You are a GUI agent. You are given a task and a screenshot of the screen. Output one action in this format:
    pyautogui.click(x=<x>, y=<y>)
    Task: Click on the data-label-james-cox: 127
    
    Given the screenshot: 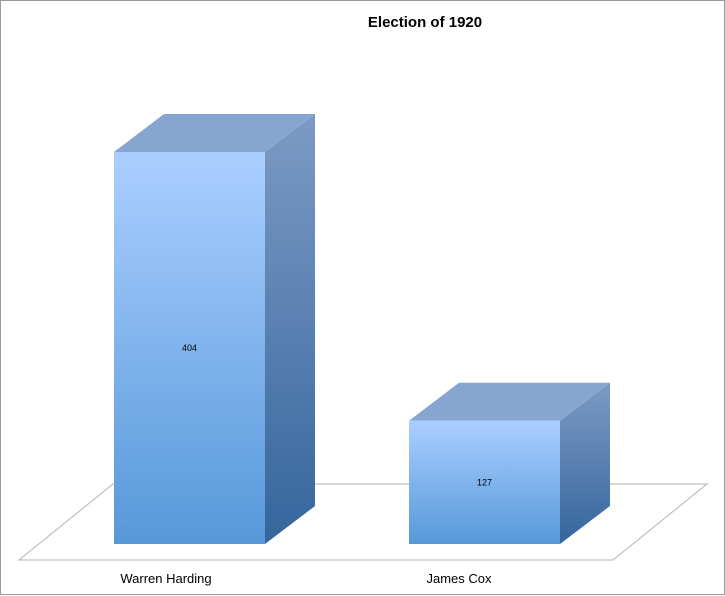 What is the action you would take?
    pyautogui.click(x=484, y=482)
    